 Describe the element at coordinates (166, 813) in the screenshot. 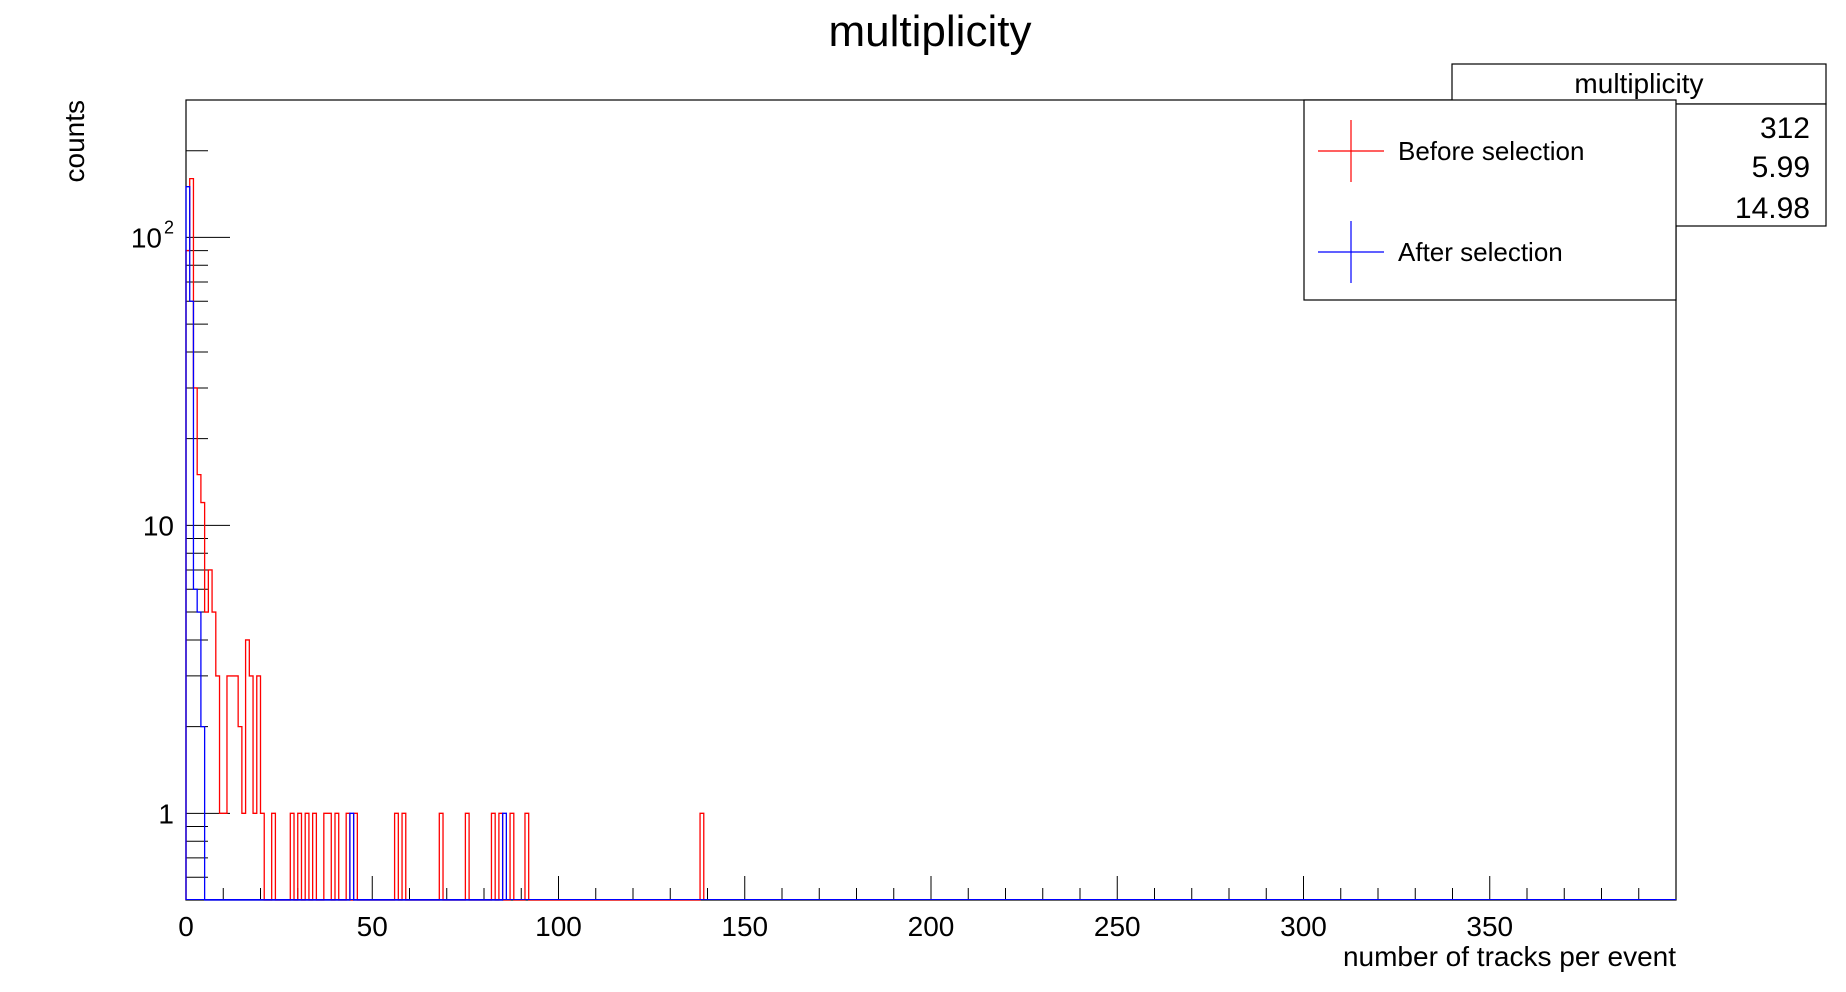

I see `y-tick-label: 1` at that location.